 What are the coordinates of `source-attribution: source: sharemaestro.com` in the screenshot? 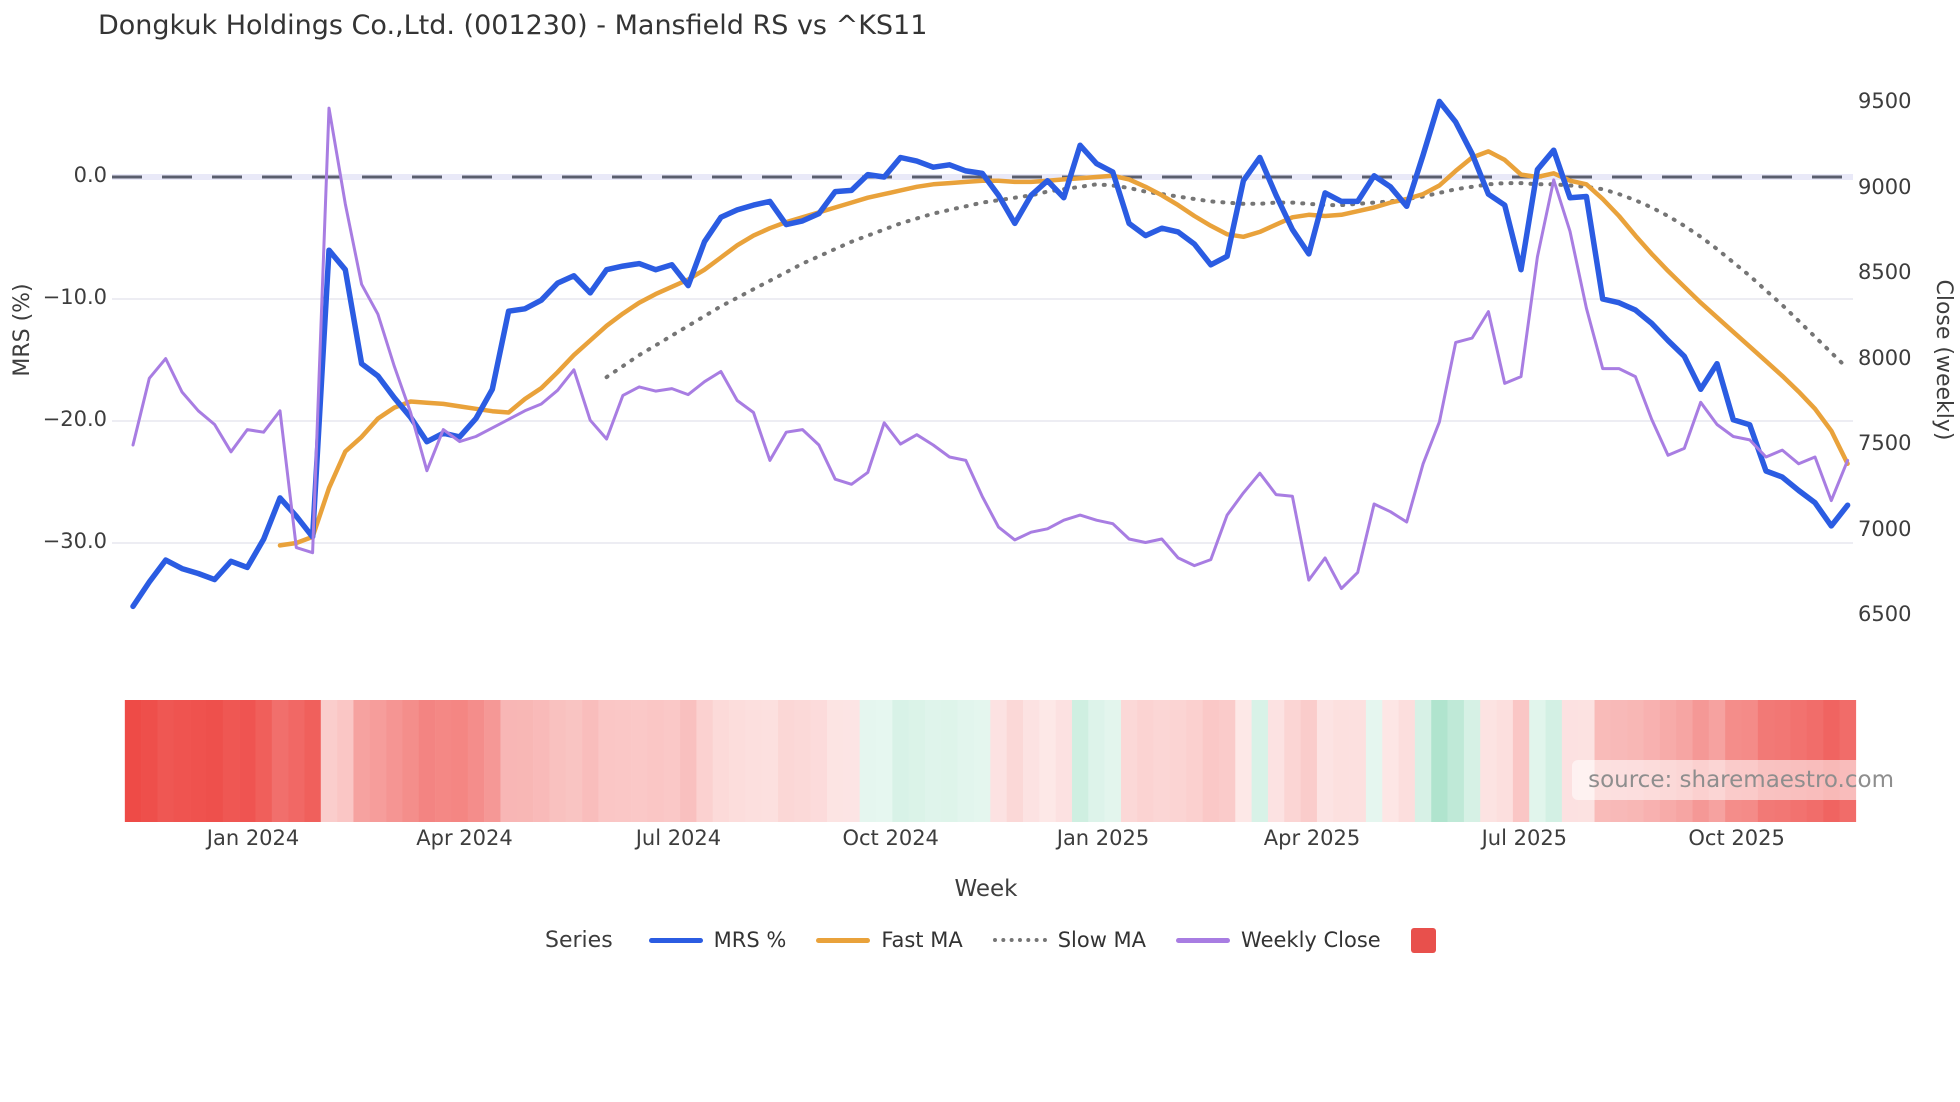 It's located at (1741, 780).